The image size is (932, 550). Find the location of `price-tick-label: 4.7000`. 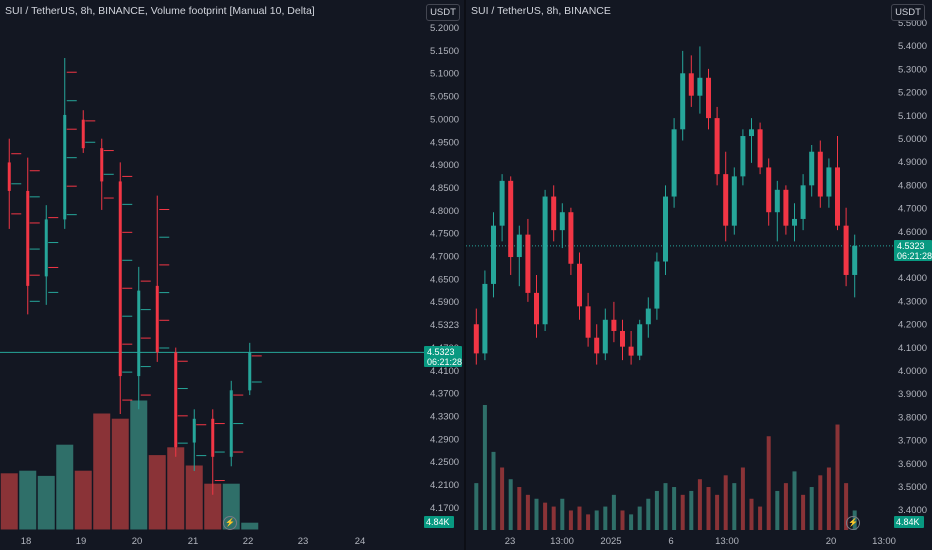

price-tick-label: 4.7000 is located at coordinates (912, 209).